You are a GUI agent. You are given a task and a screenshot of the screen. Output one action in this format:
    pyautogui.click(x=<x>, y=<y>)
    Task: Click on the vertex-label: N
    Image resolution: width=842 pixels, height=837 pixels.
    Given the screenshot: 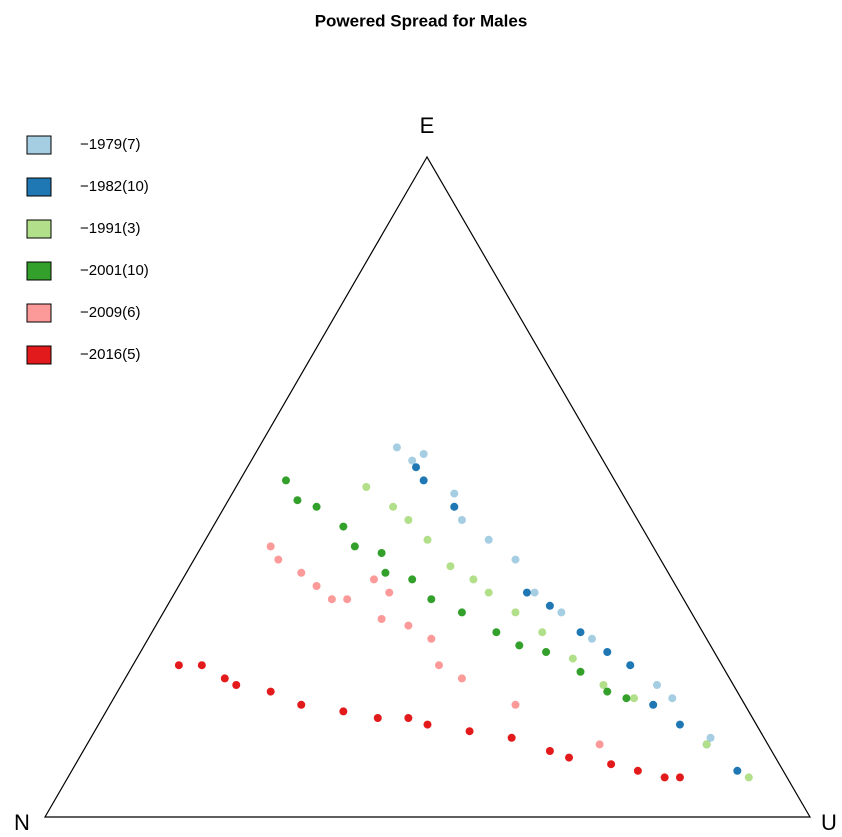 What is the action you would take?
    pyautogui.click(x=22, y=822)
    